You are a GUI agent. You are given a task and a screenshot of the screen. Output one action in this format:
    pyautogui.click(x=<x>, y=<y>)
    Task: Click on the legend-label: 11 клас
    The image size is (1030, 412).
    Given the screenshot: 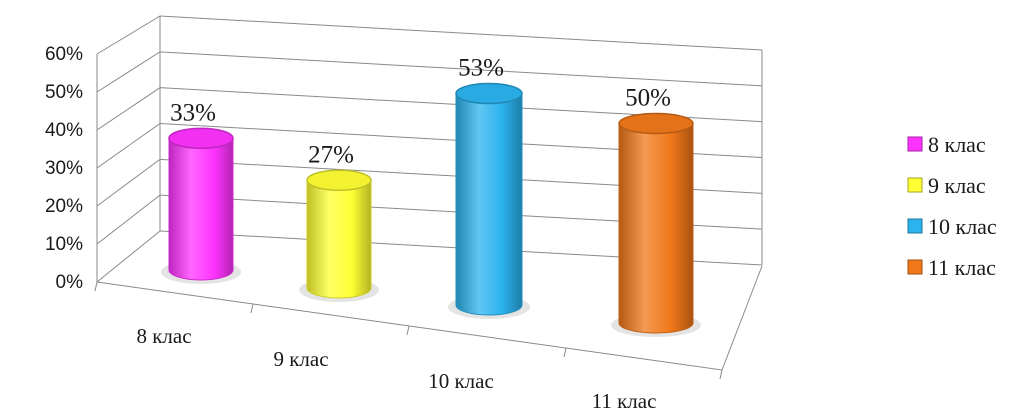 What is the action you would take?
    pyautogui.click(x=962, y=267)
    